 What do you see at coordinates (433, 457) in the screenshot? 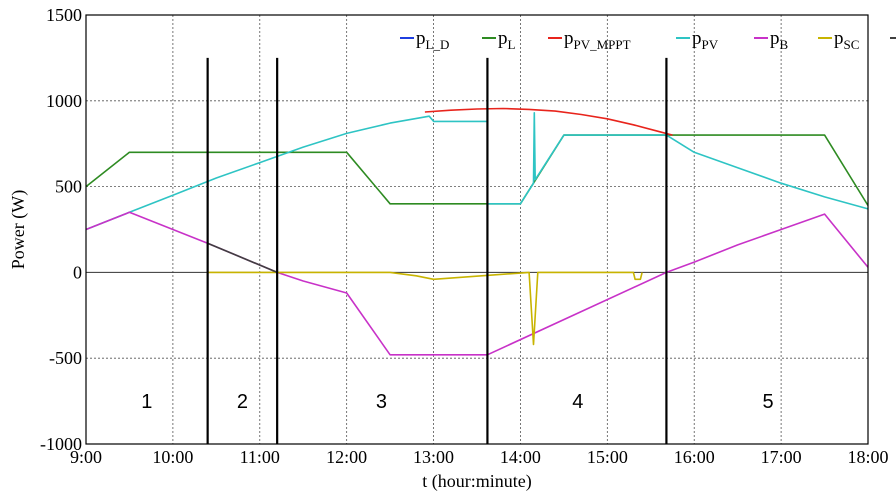
I see `x-tick-label: 13:00` at bounding box center [433, 457].